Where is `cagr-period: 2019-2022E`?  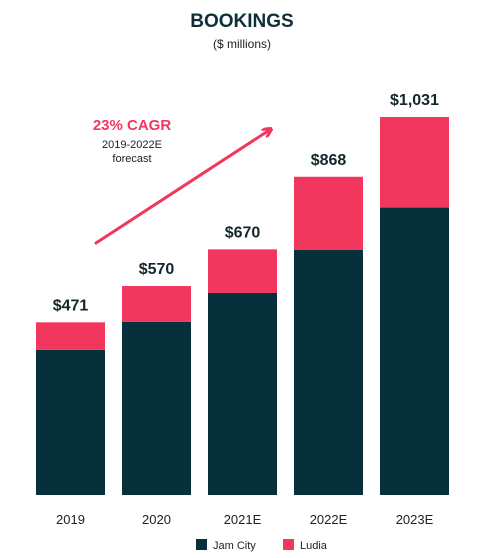
cagr-period: 2019-2022E is located at coordinates (132, 145).